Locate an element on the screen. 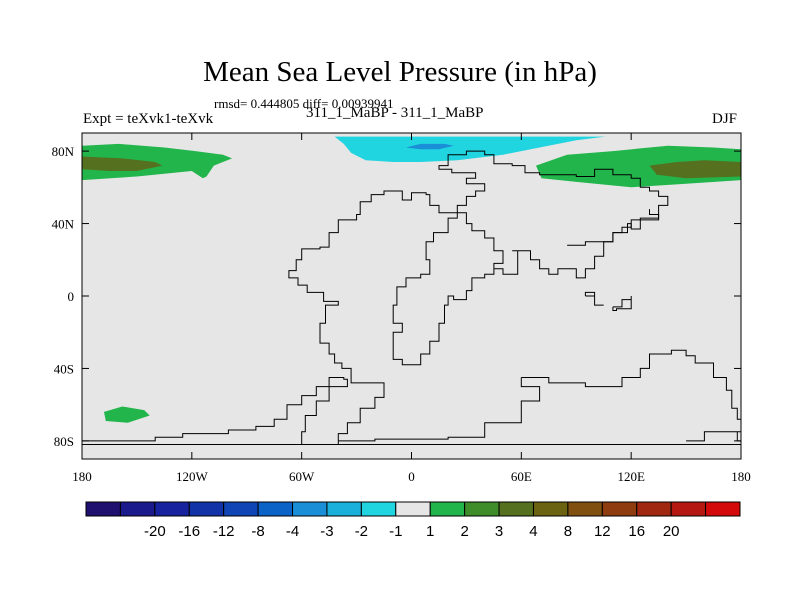 The width and height of the screenshot is (800, 600). contour-pacific-high-west-core is located at coordinates (122, 163).